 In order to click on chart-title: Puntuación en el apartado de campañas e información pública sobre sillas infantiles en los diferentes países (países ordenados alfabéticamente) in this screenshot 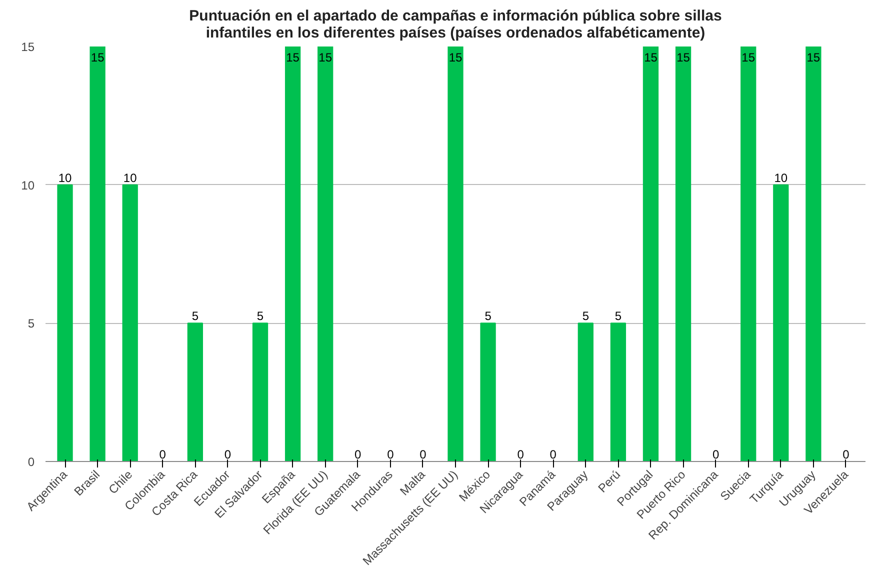, I will do `click(455, 25)`.